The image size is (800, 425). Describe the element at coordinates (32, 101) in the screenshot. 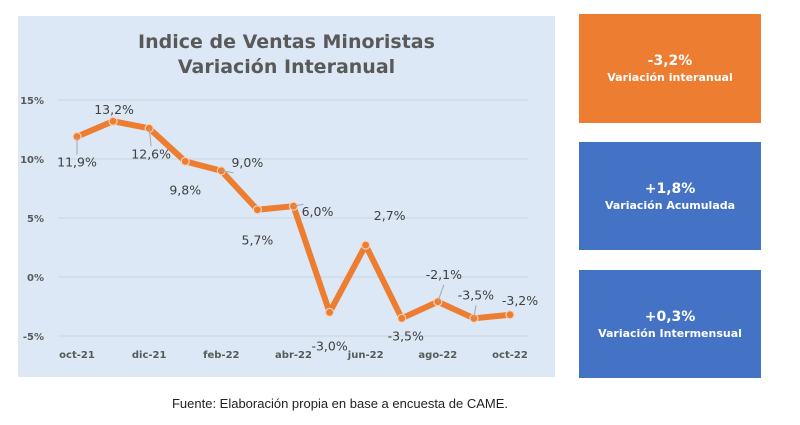

I see `y-tick-label: 15%` at that location.